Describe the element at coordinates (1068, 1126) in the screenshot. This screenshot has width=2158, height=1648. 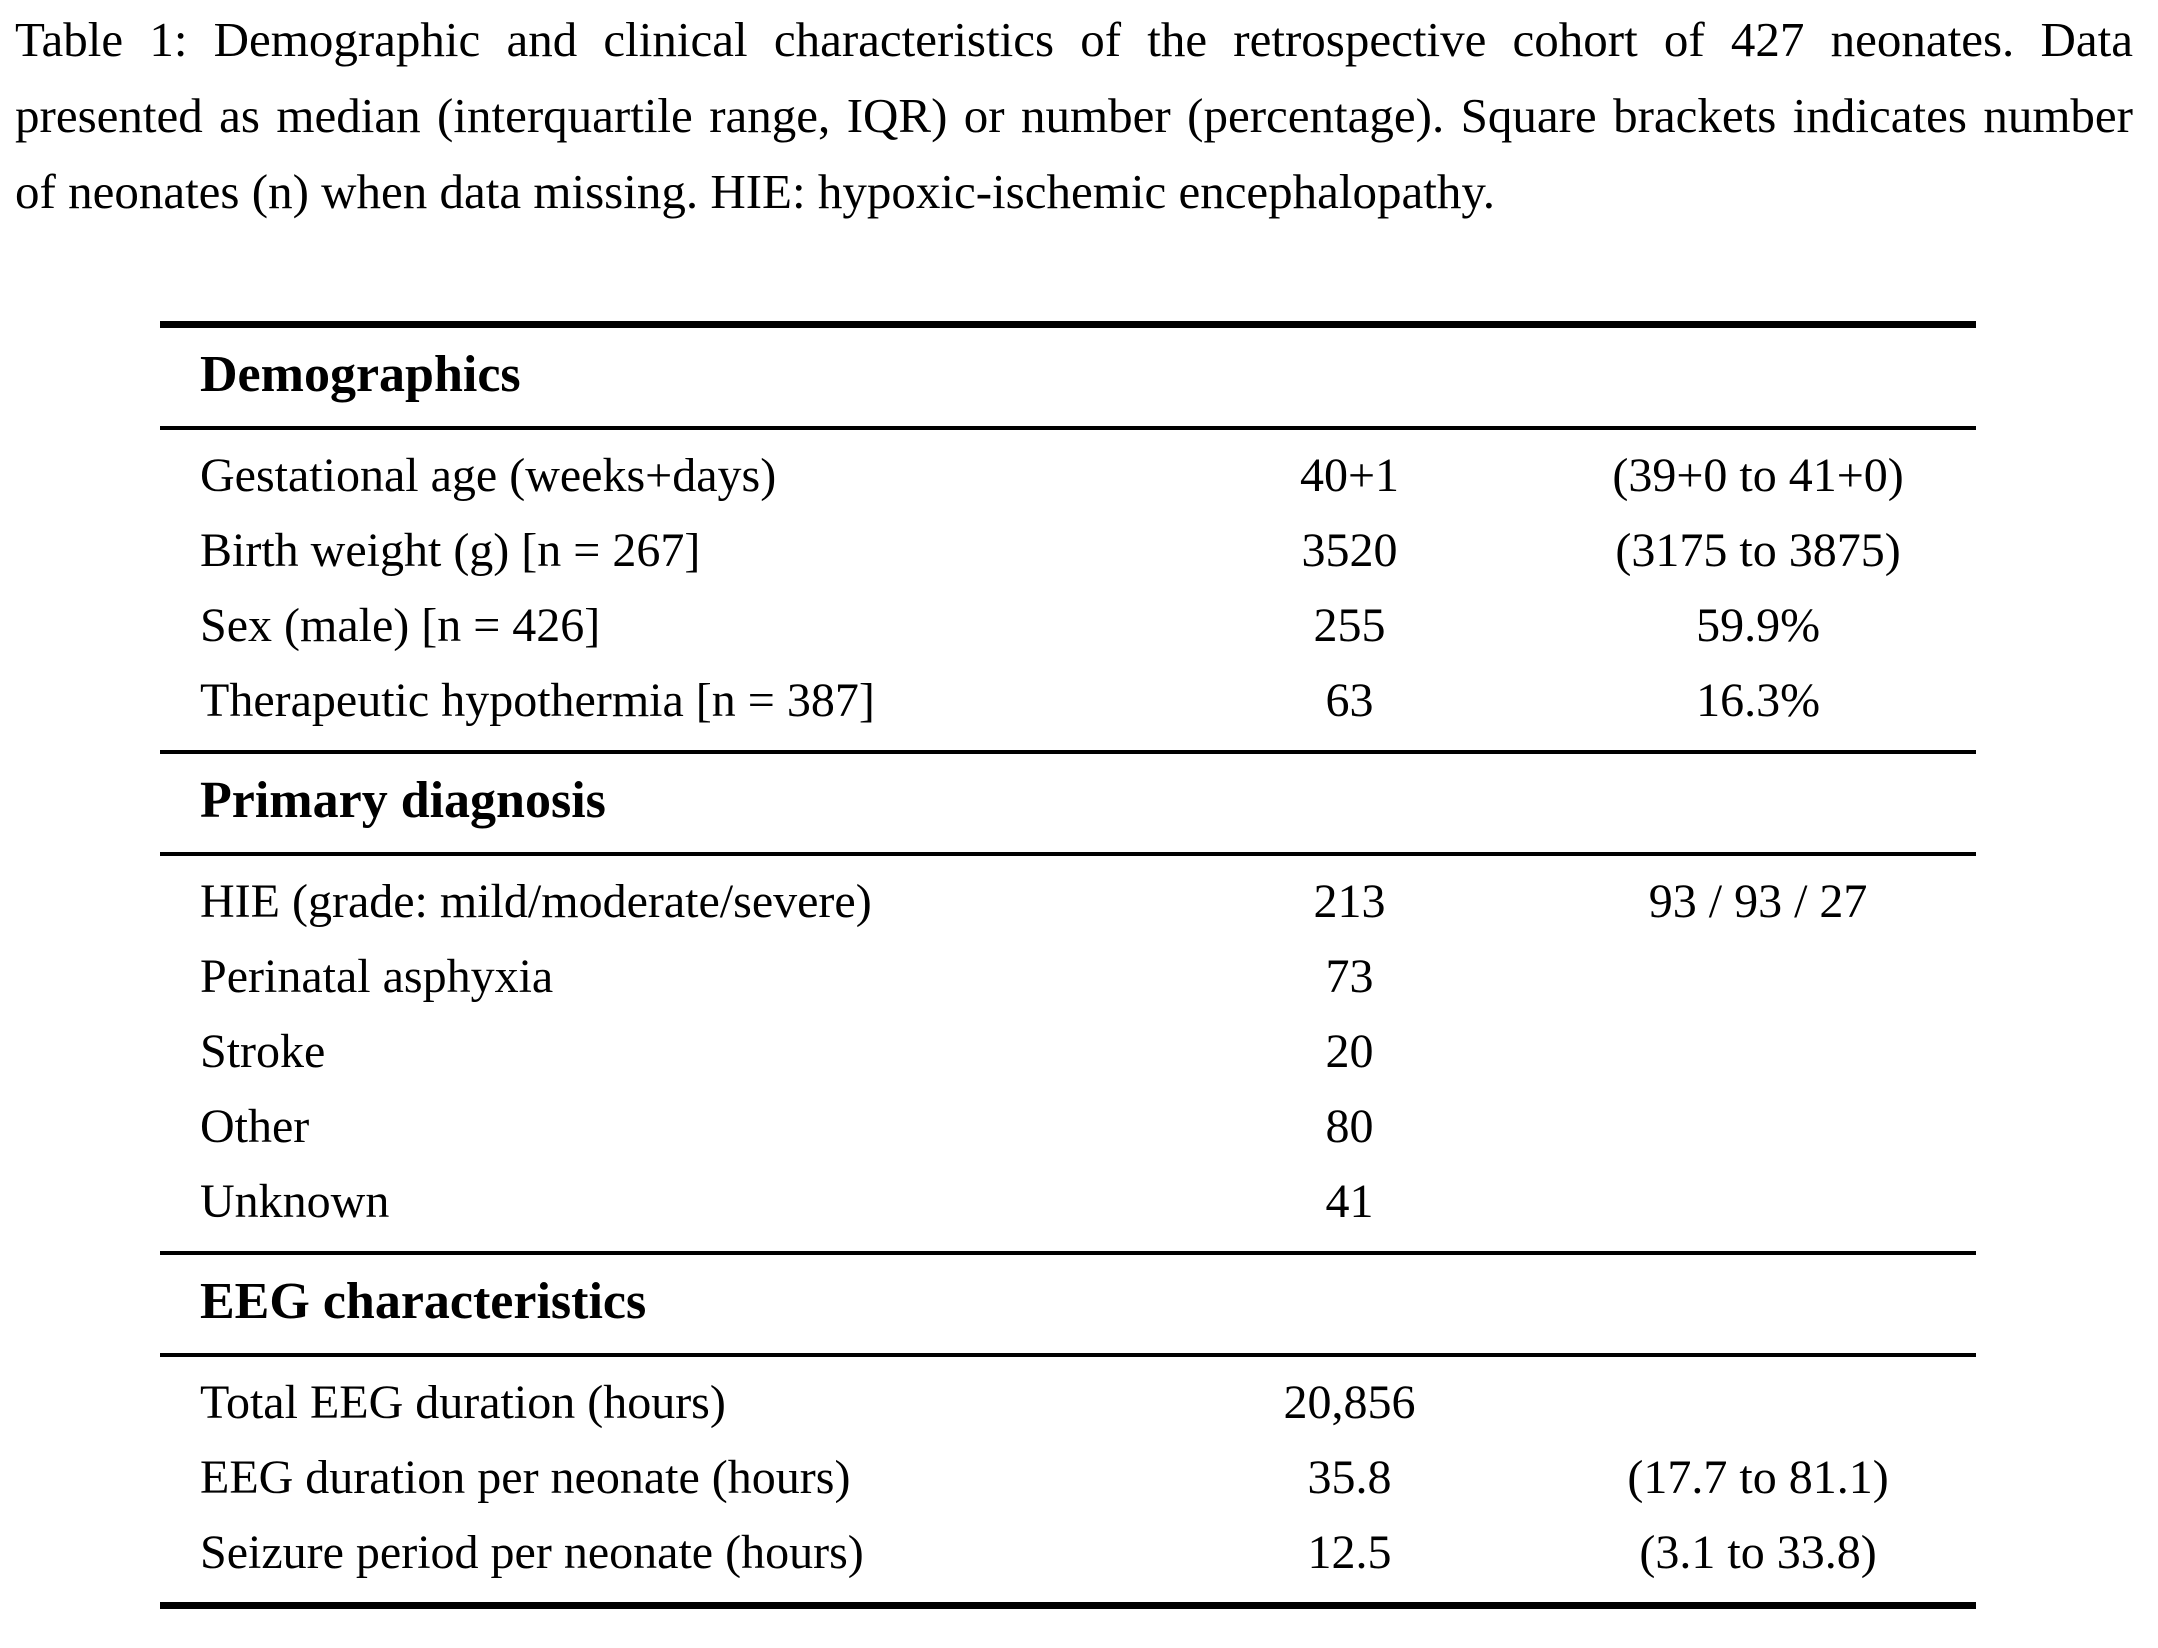
I see `table-row: Other 80` at that location.